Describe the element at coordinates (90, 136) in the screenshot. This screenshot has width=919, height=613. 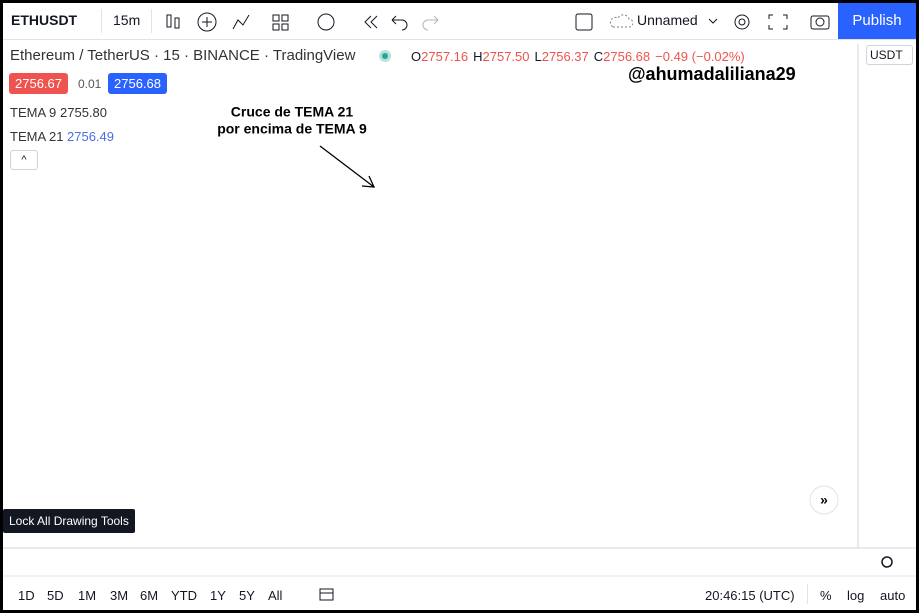
I see `study-value: 2756.49` at that location.